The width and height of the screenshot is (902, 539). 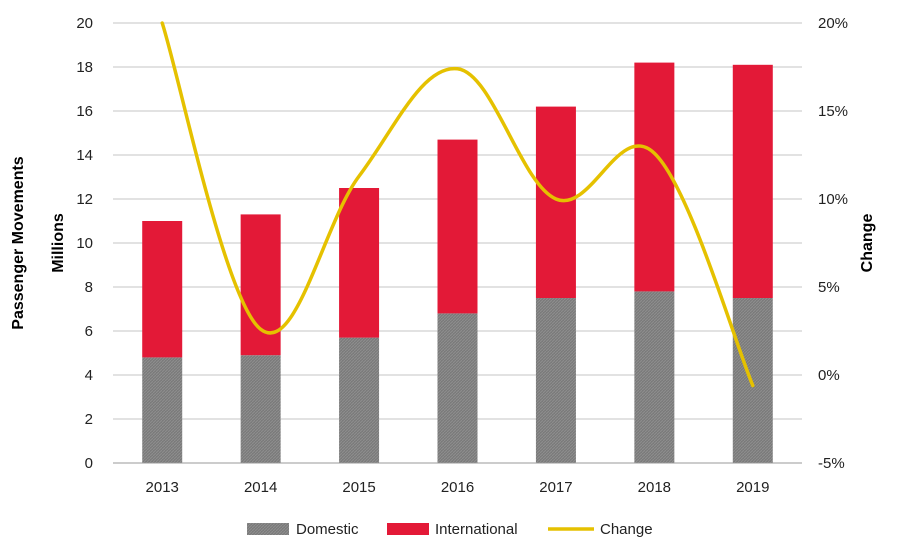 What do you see at coordinates (89, 287) in the screenshot?
I see `left-y-tick-label: 8` at bounding box center [89, 287].